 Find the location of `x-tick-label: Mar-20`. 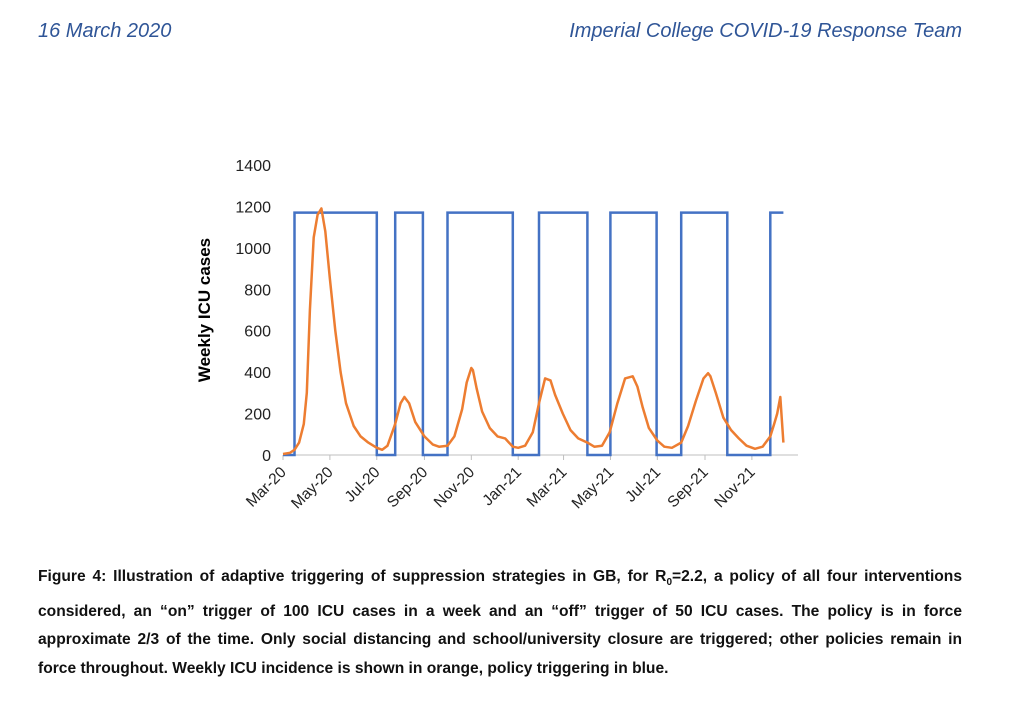

x-tick-label: Mar-20 is located at coordinates (266, 487).